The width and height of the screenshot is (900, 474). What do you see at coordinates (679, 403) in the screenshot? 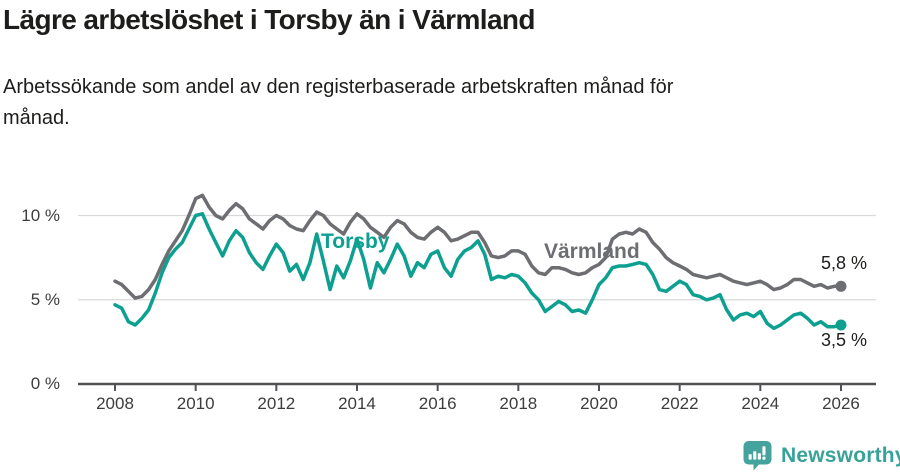
I see `x-axis-tick-label: 2022` at bounding box center [679, 403].